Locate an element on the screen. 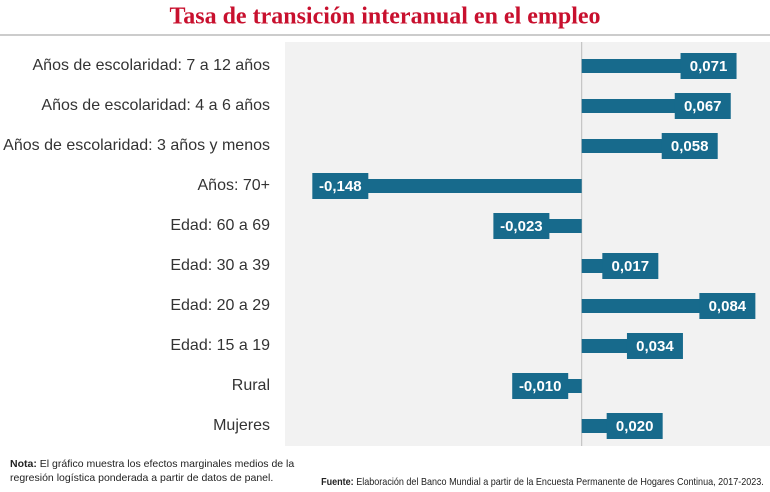  category-label: Años de escolaridad: 3 años y menos is located at coordinates (136, 145).